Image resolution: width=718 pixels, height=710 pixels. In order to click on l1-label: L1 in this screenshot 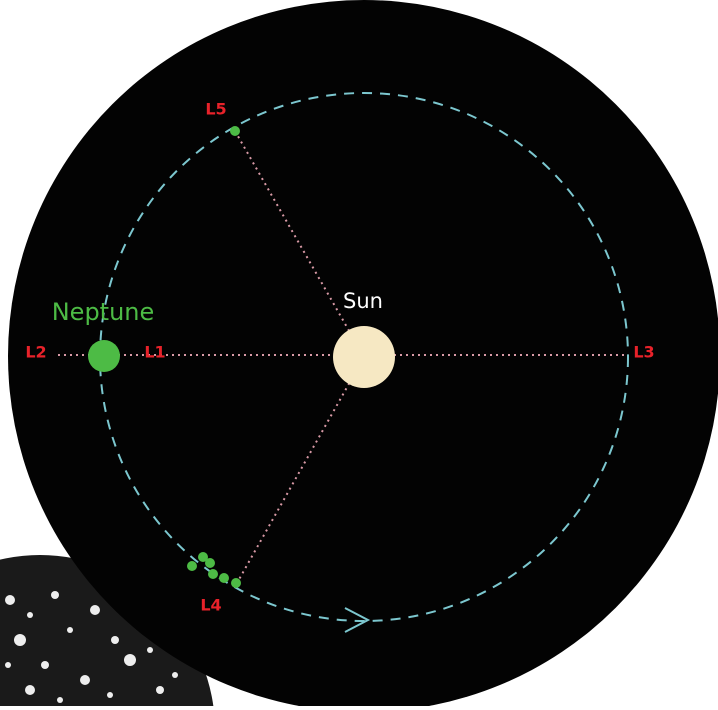, I will do `click(154, 352)`.